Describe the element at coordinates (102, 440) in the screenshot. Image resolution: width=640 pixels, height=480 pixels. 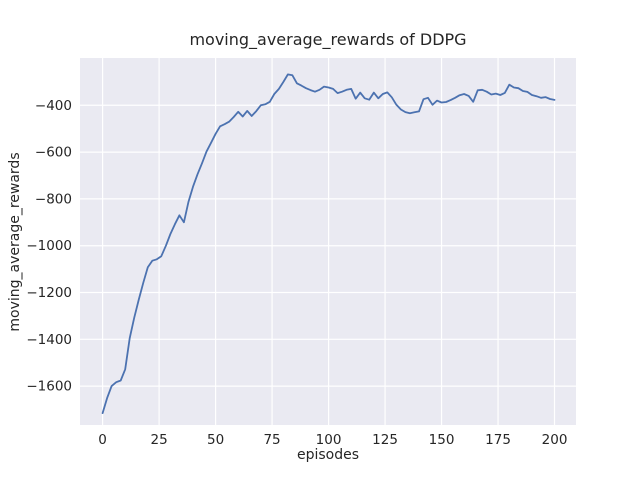
I see `x-tick-label: 0` at that location.